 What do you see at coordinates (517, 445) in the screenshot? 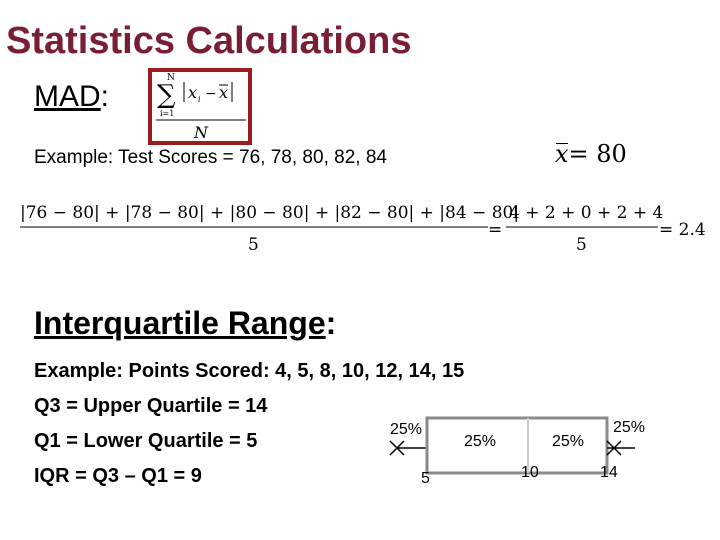
I see `quartile-box` at bounding box center [517, 445].